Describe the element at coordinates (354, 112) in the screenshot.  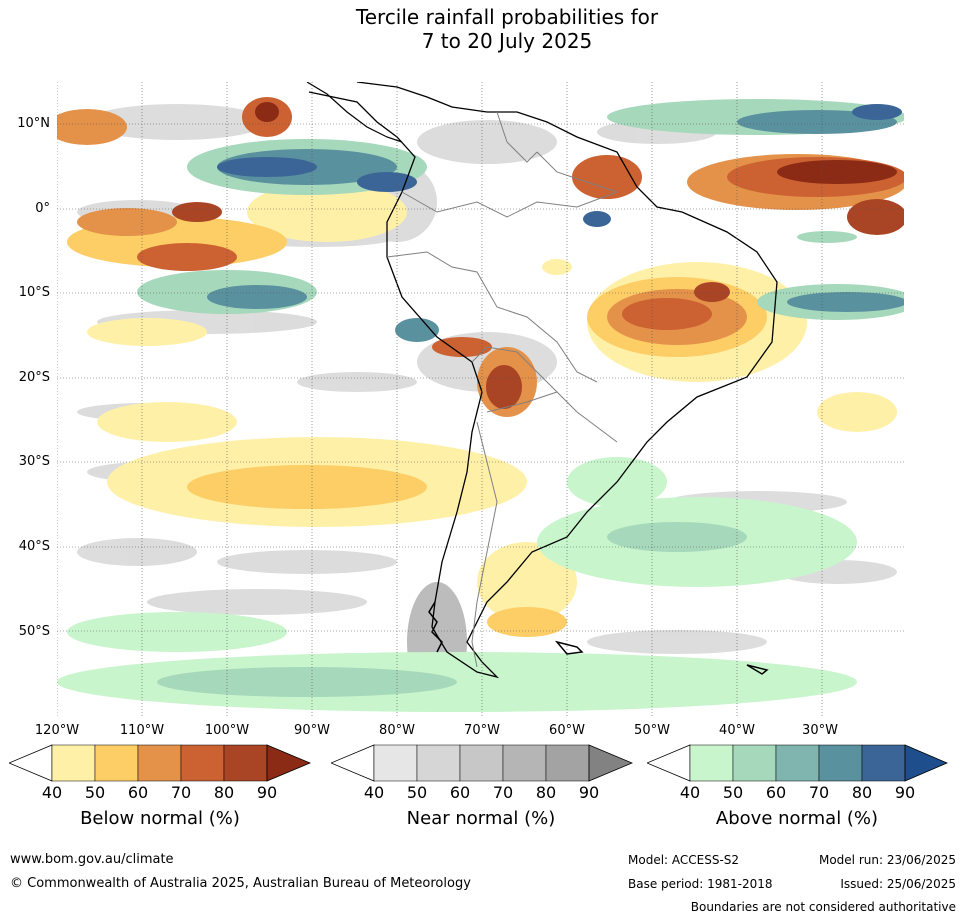
I see `central-america-coastline` at that location.